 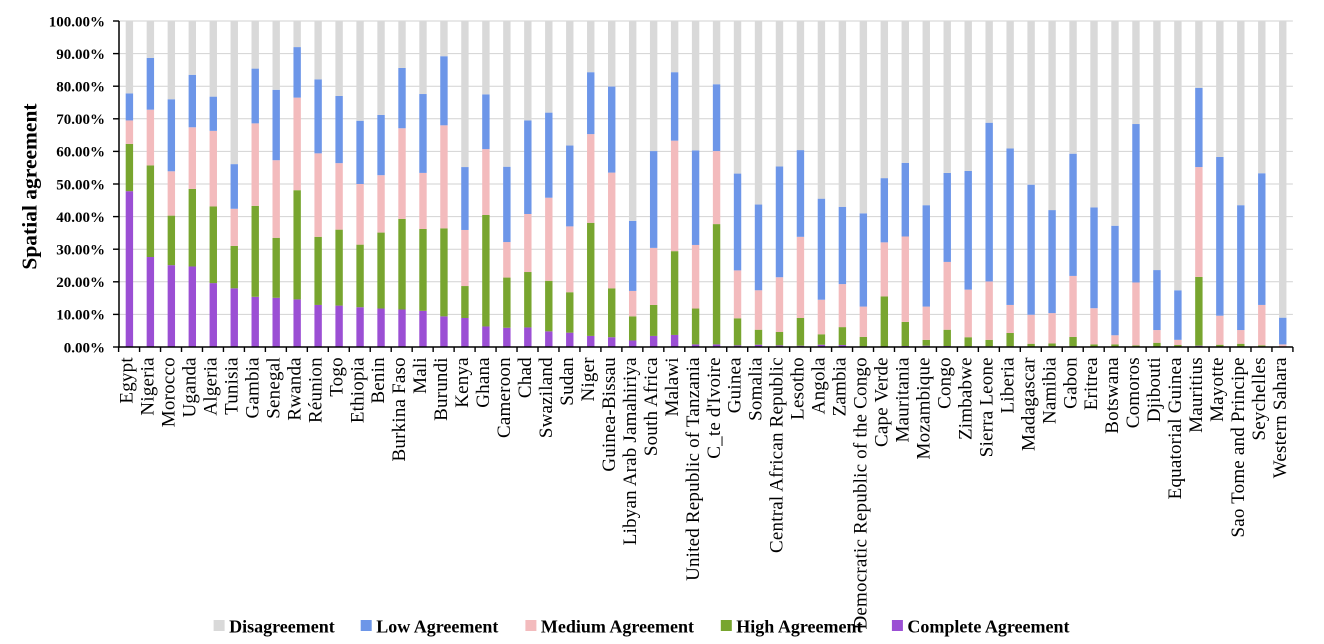 What do you see at coordinates (252, 388) in the screenshot?
I see `svg-text: Gambia` at bounding box center [252, 388].